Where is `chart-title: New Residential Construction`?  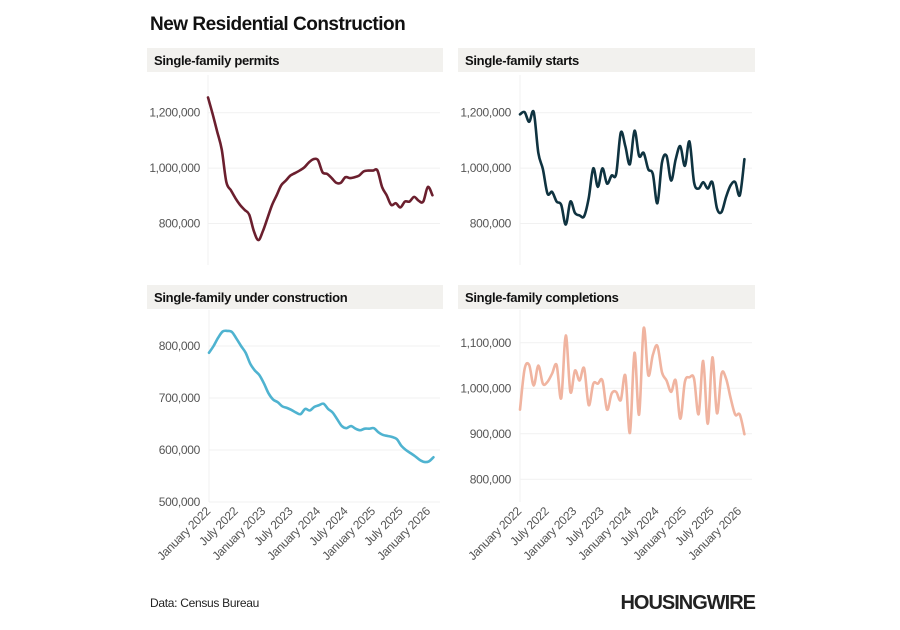
chart-title: New Residential Construction is located at coordinates (277, 24).